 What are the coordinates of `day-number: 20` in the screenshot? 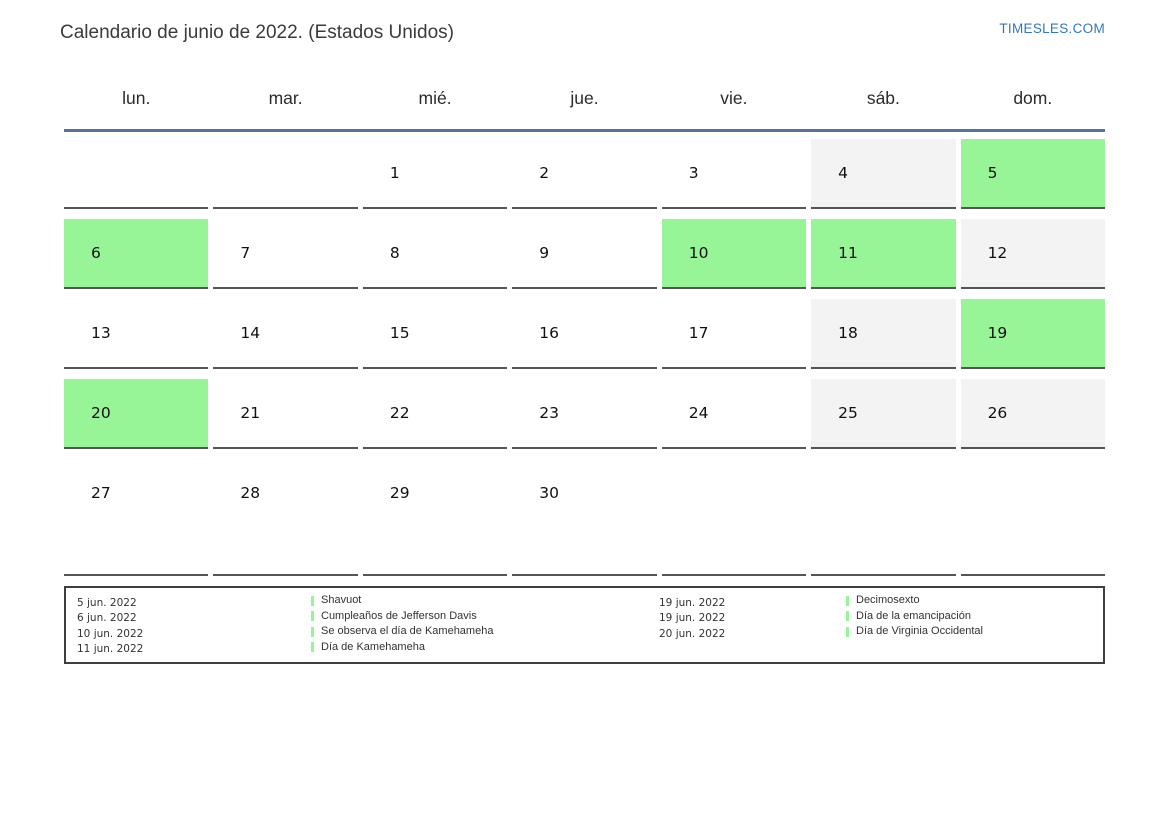 It's located at (101, 413).